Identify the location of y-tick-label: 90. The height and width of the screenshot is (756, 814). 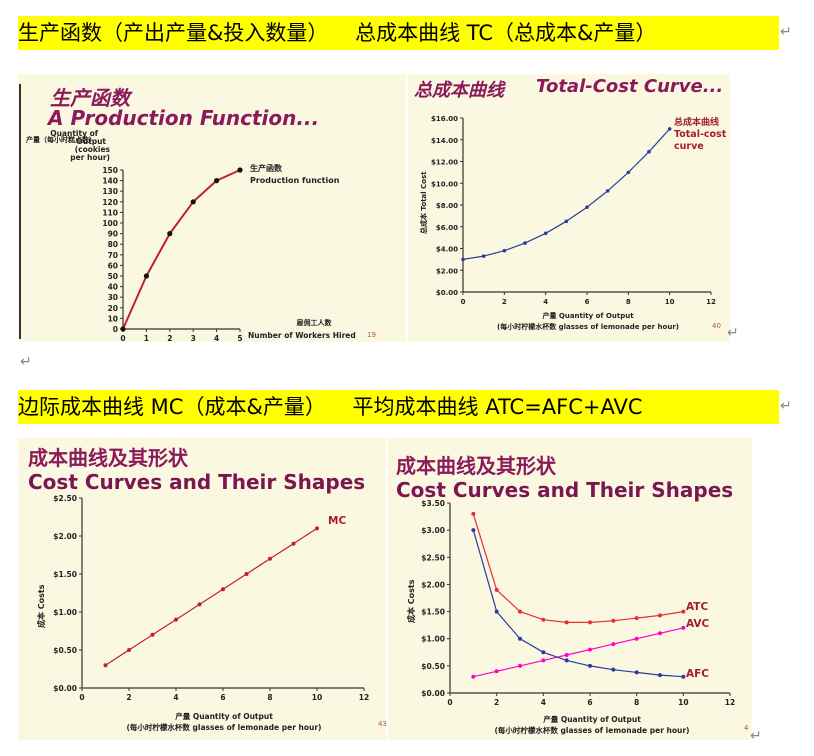
(113, 234).